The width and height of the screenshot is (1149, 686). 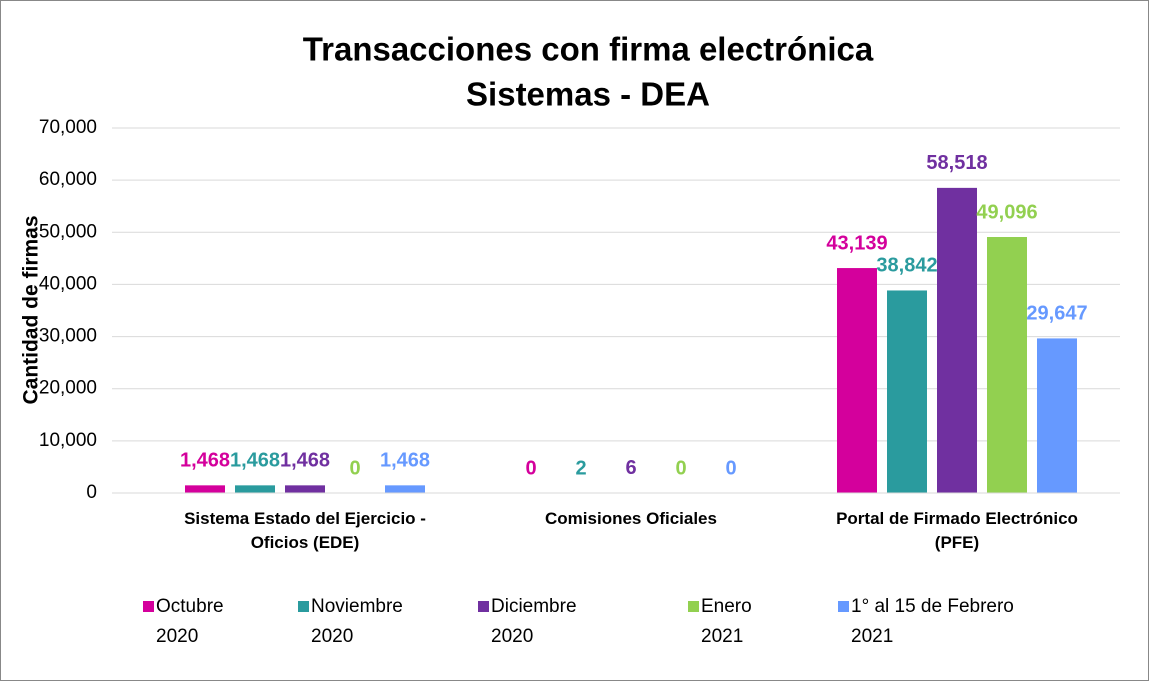 I want to click on y-tick-label: 60,000, so click(x=68, y=179).